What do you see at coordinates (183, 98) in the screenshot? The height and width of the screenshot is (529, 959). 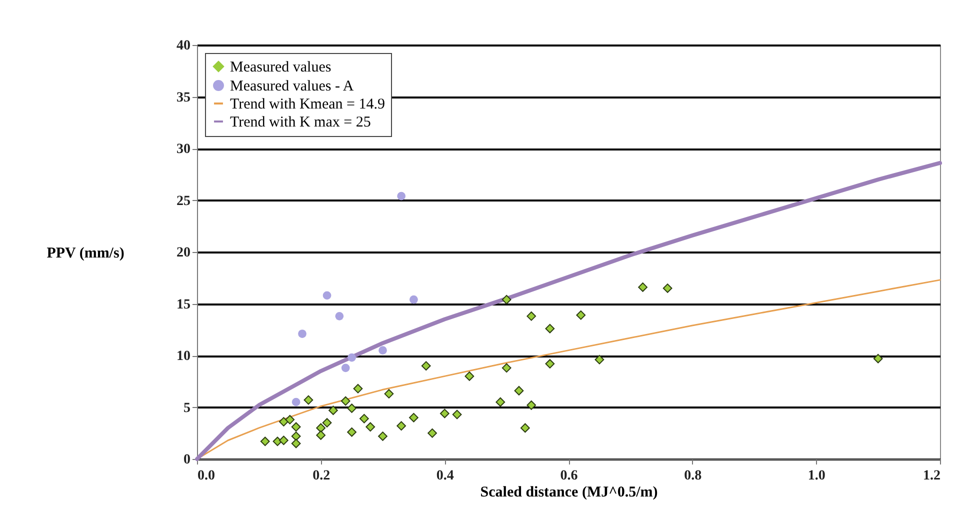 I see `y-tick-label: 35` at bounding box center [183, 98].